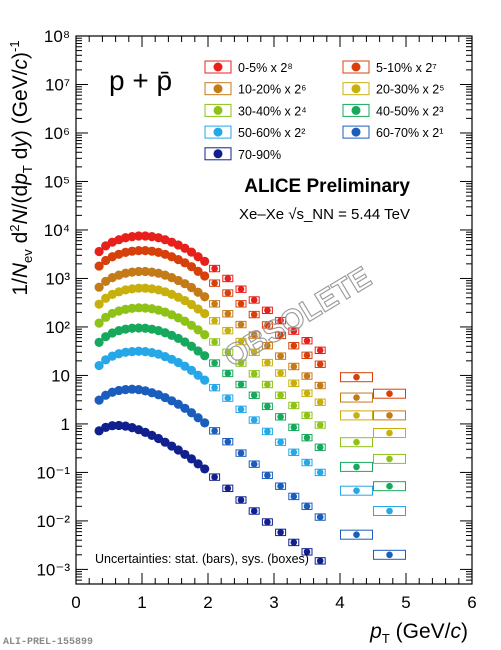 This screenshot has height=650, width=501. Describe the element at coordinates (324, 214) in the screenshot. I see `collision-system-label: Xe–Xe √s_NN = 5.44 TeV` at that location.